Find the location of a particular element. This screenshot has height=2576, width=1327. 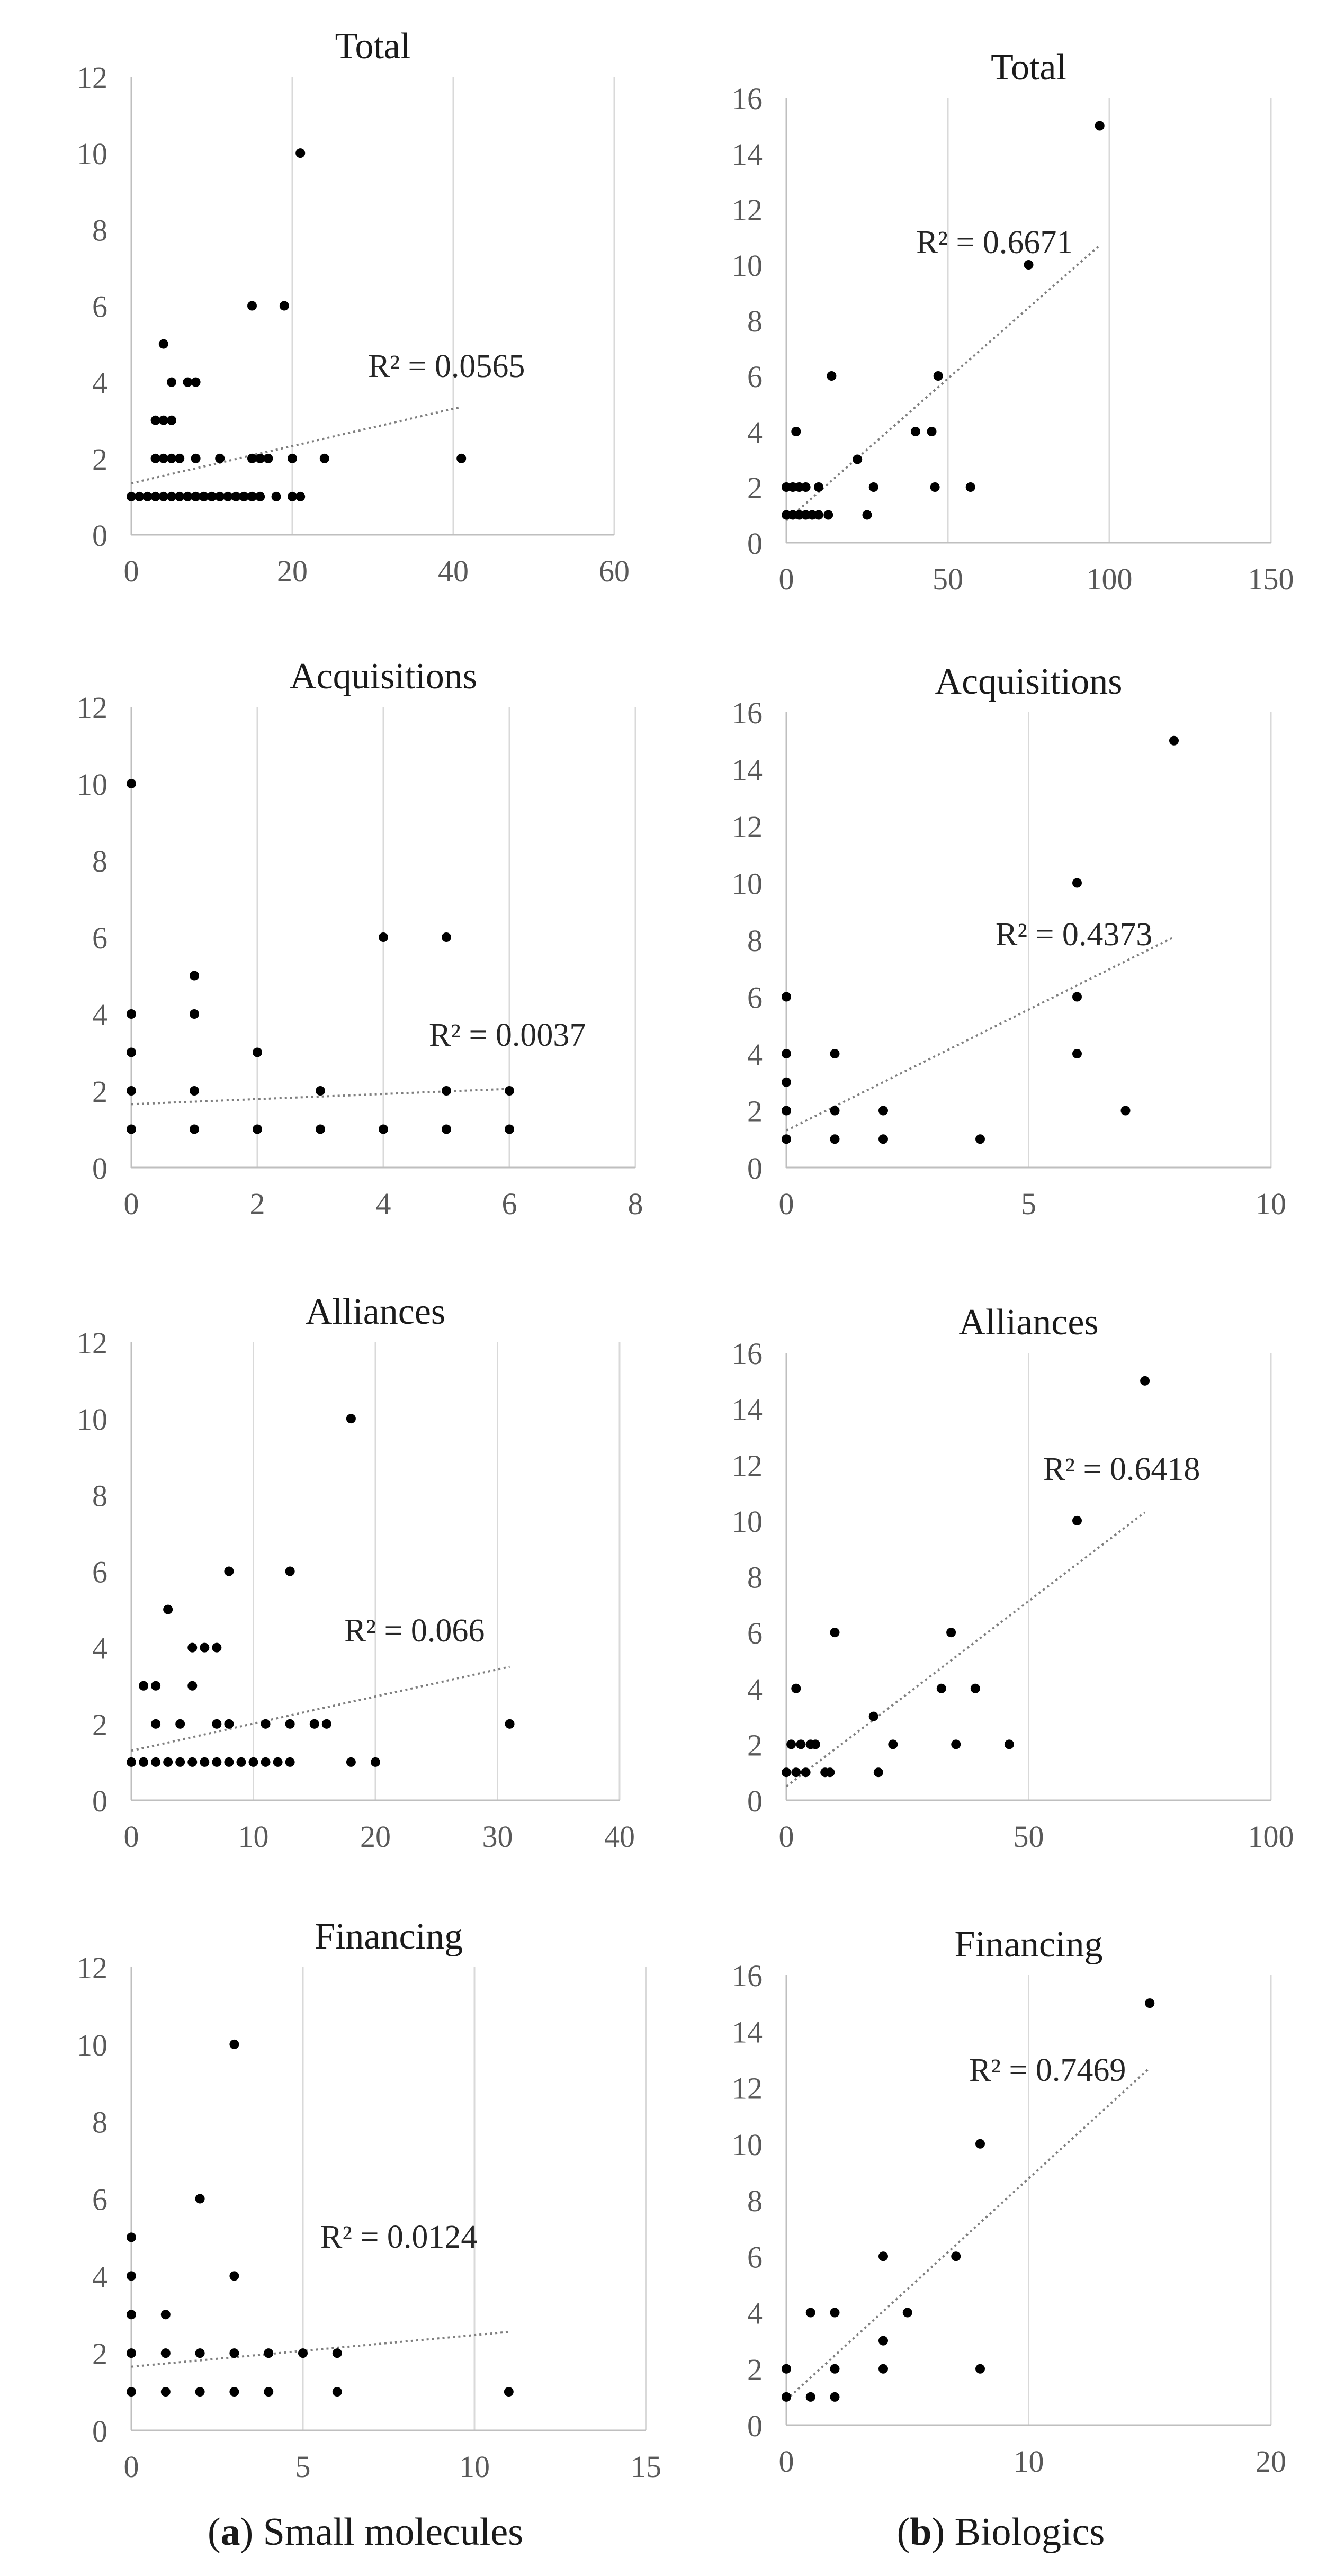

y-tick-label: 16 is located at coordinates (747, 99).